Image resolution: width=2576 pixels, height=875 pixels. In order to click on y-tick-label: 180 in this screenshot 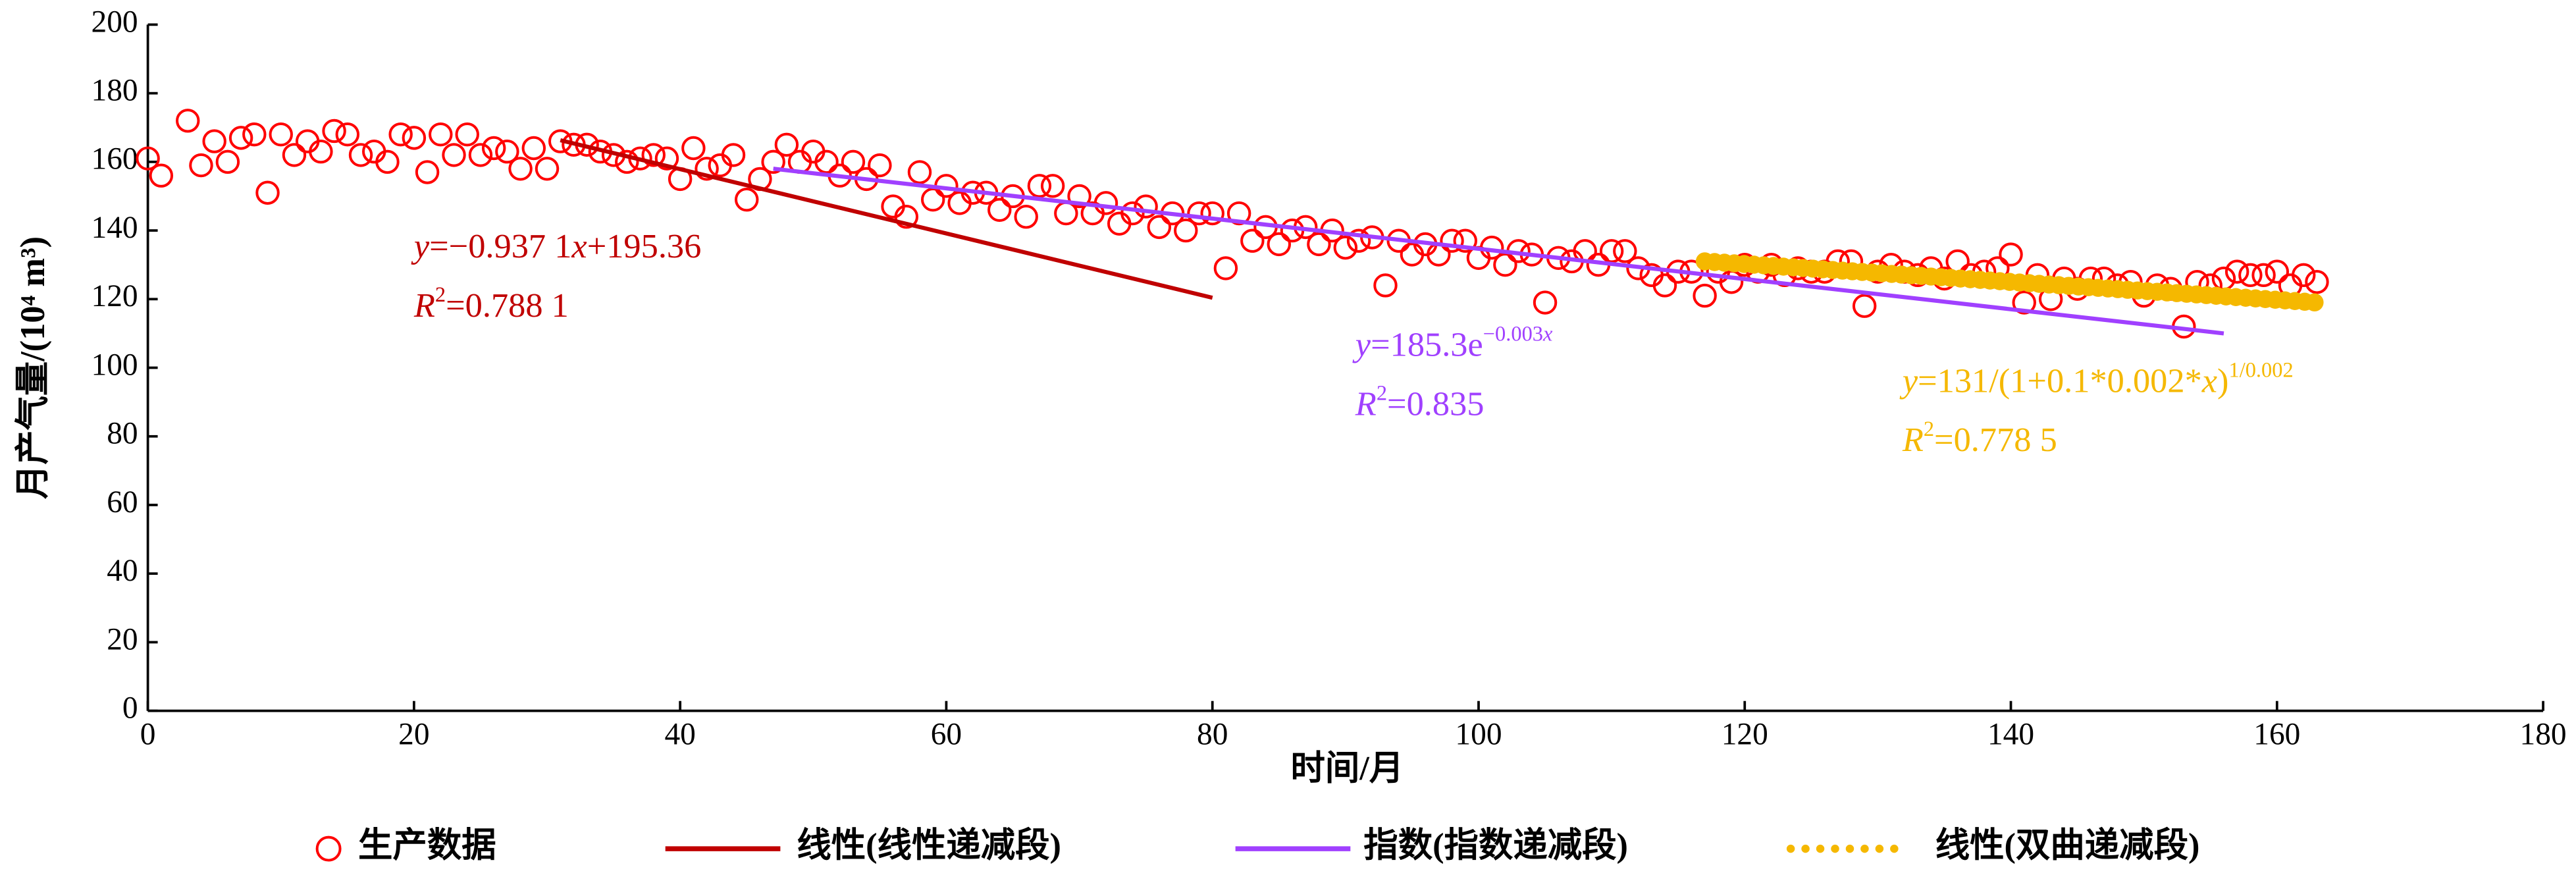, I will do `click(115, 91)`.